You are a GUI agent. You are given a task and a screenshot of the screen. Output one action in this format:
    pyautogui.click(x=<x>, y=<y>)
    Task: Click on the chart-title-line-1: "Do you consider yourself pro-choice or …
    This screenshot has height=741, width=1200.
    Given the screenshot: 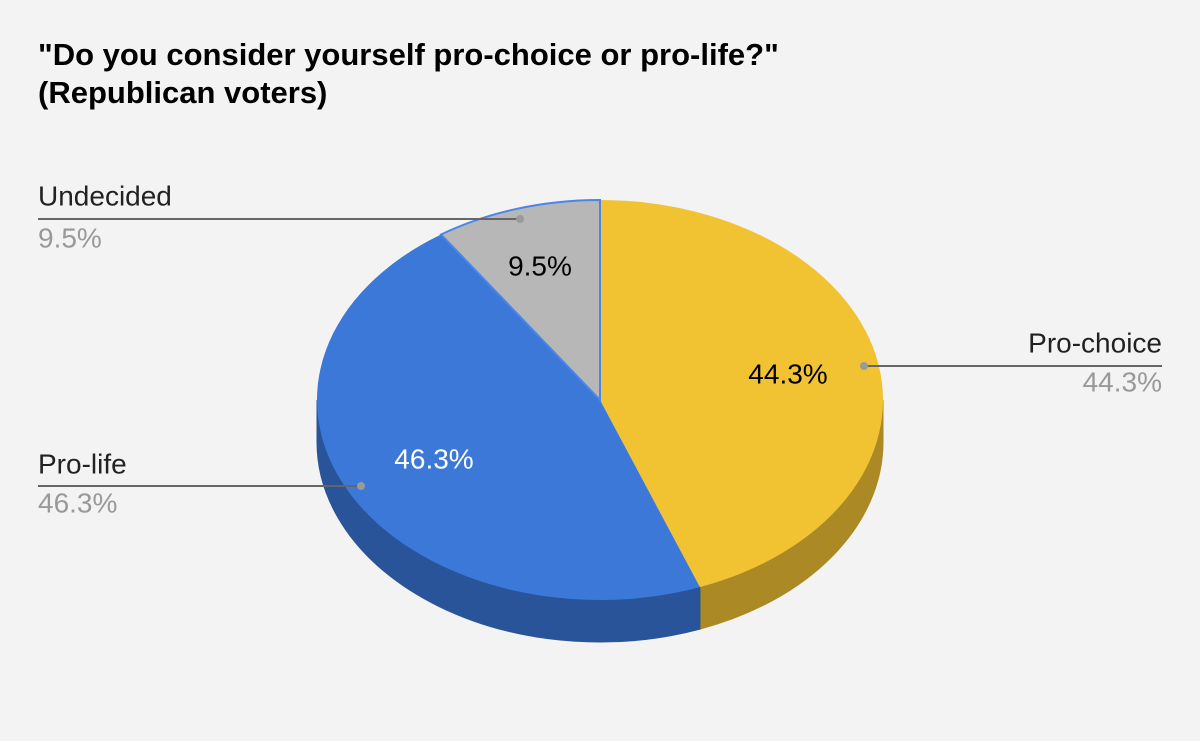 What is the action you would take?
    pyautogui.click(x=408, y=54)
    